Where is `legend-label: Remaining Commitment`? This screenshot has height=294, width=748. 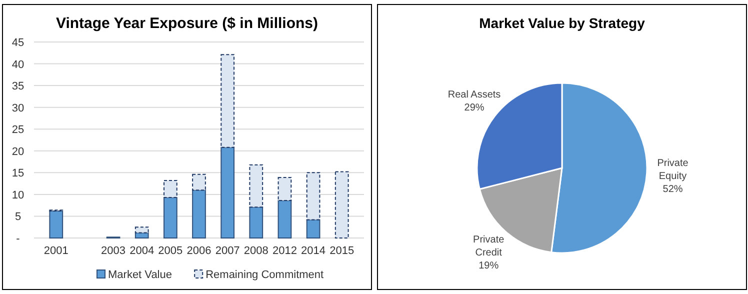
legend-label: Remaining Commitment is located at coordinates (265, 275).